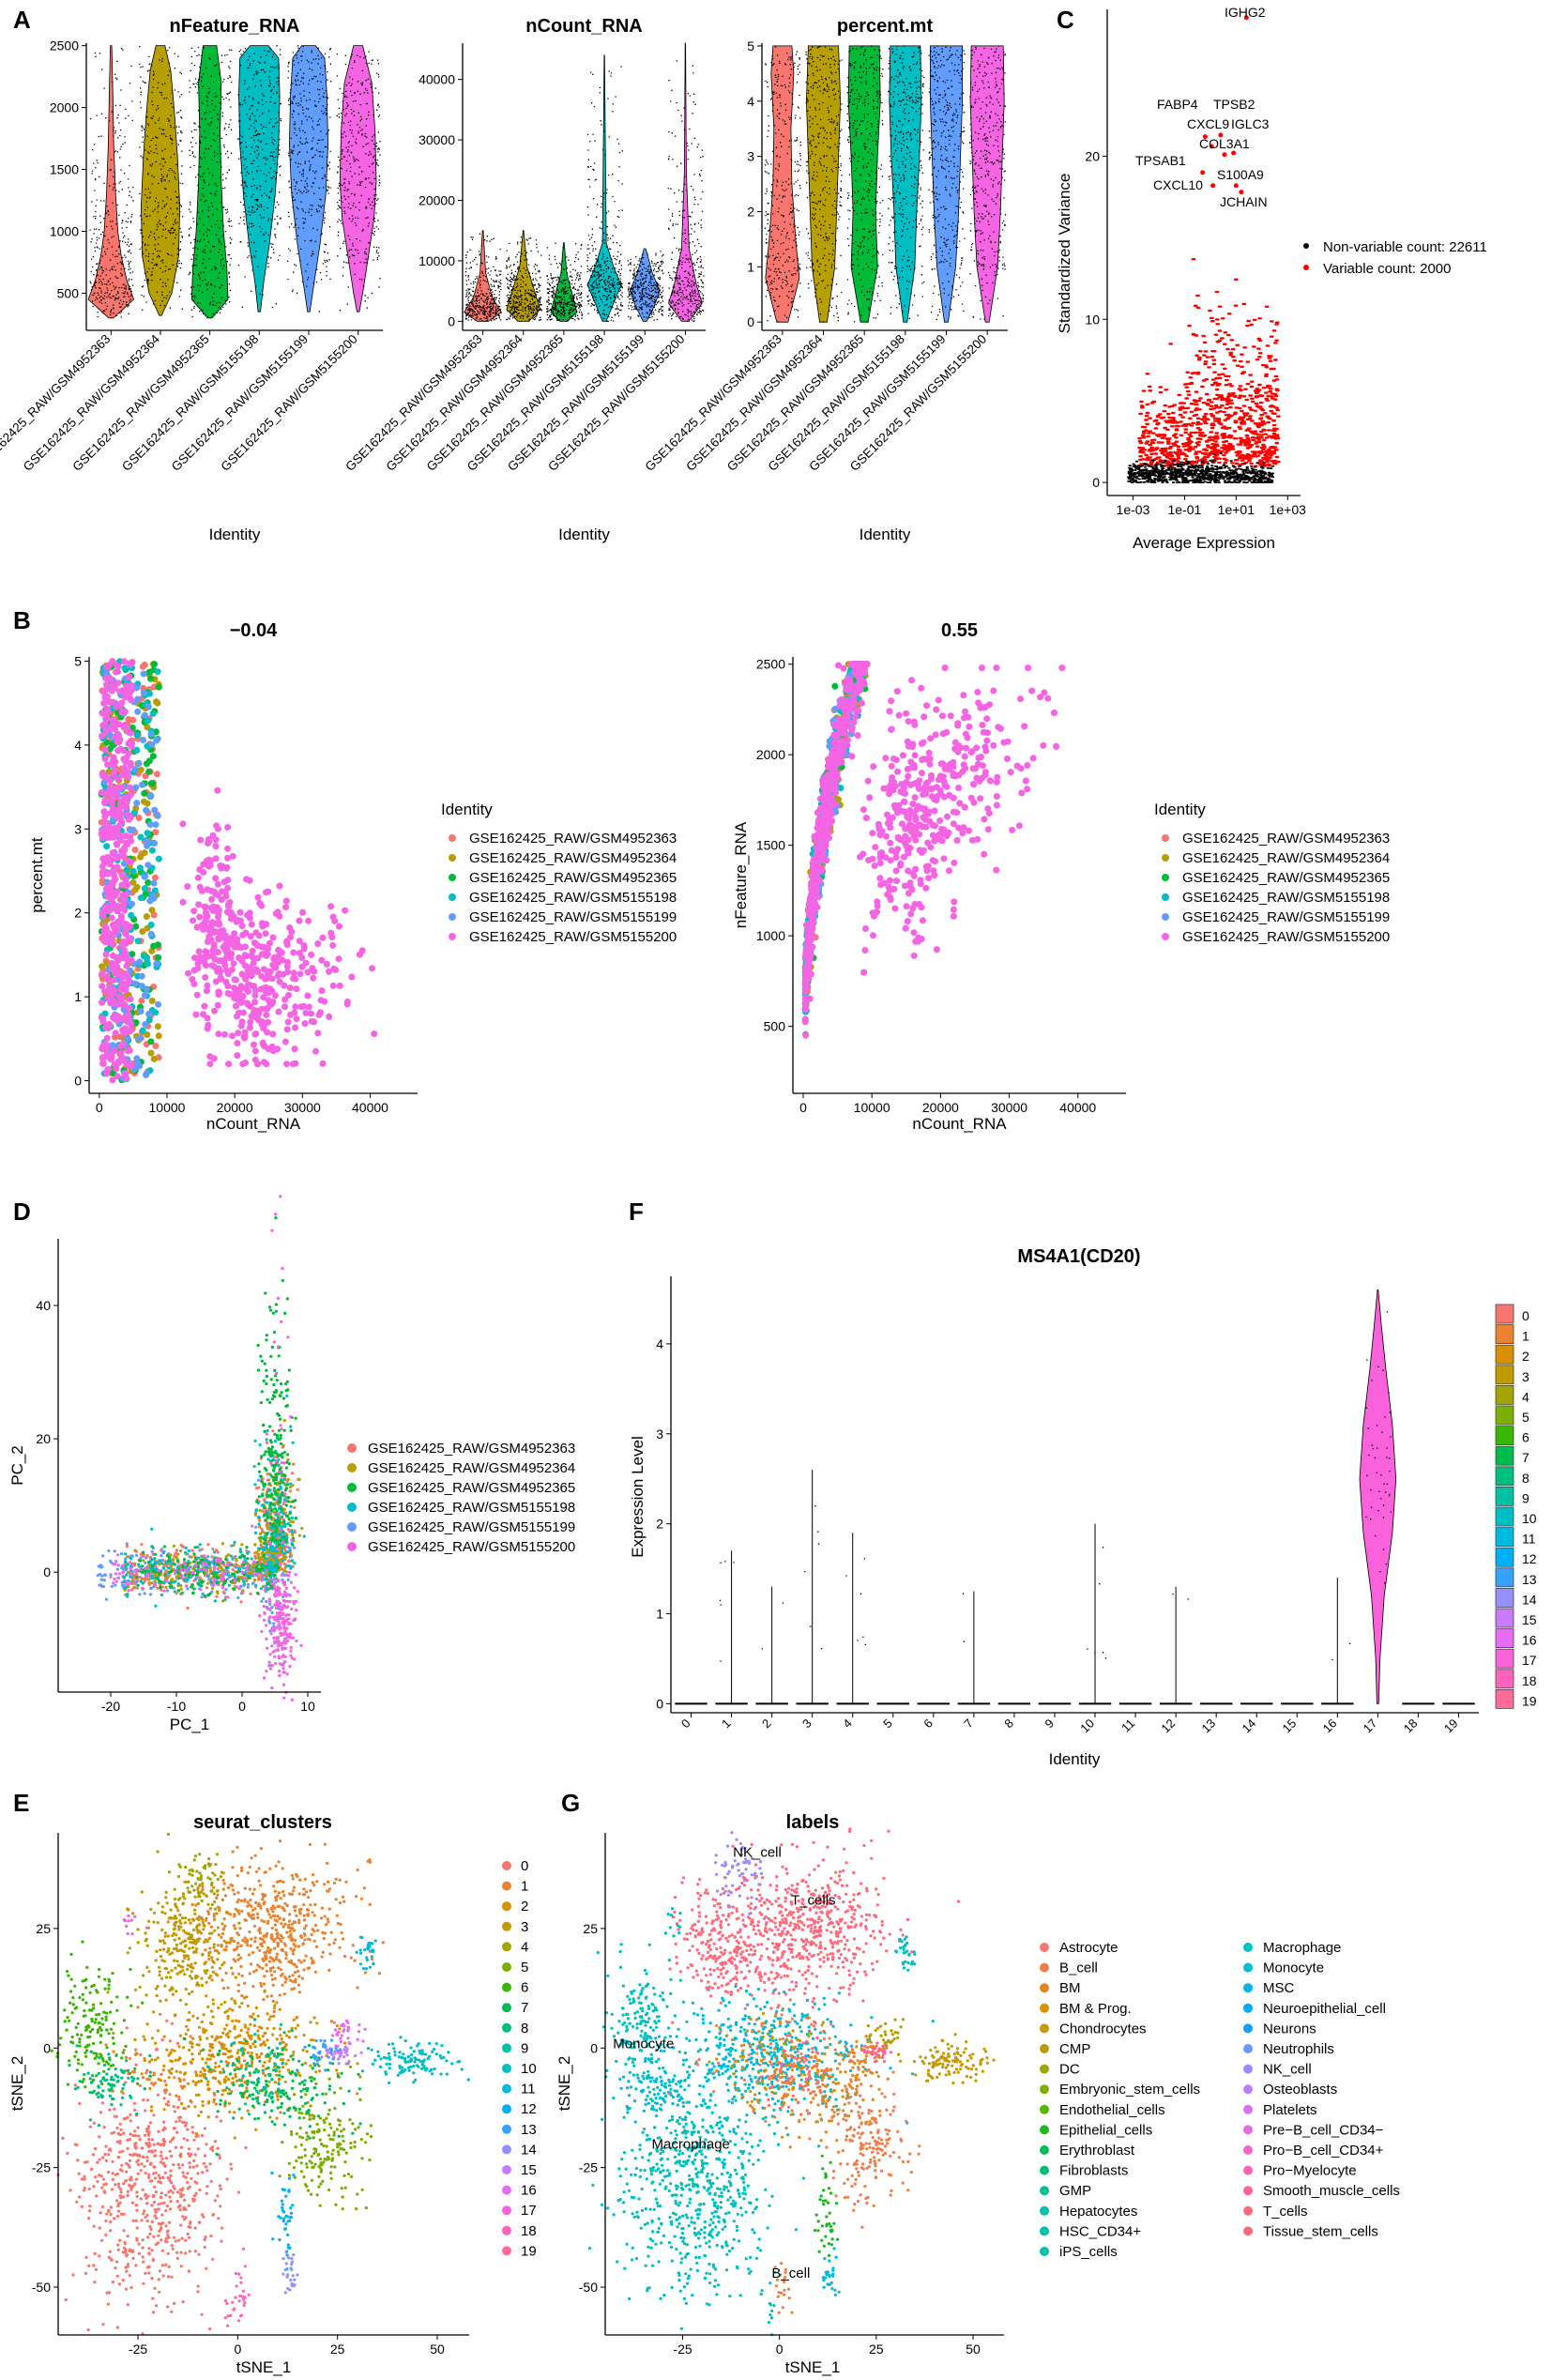 The image size is (1552, 2380). I want to click on panel-letter-b: B, so click(22, 620).